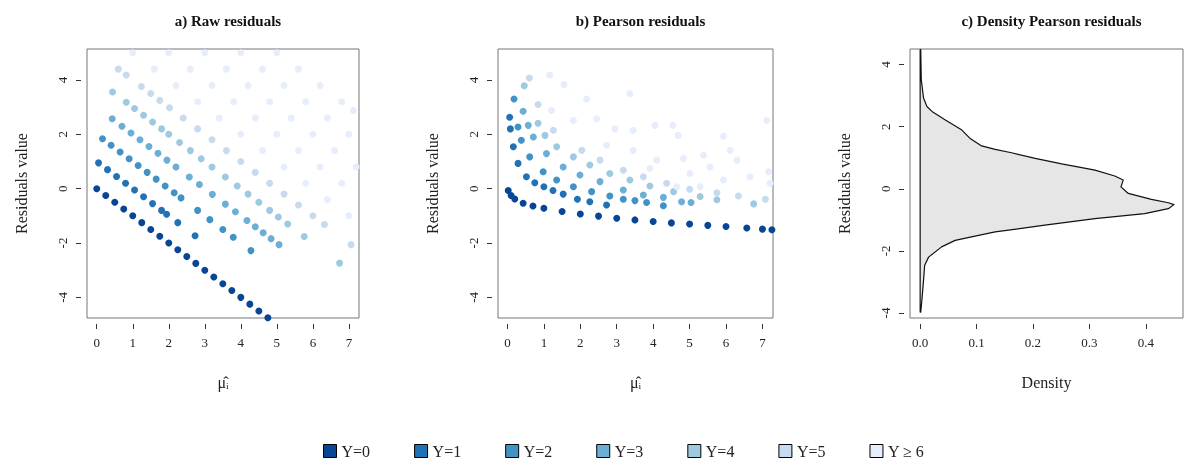 The width and height of the screenshot is (1184, 467). I want to click on x-tick-label: 0, so click(507, 342).